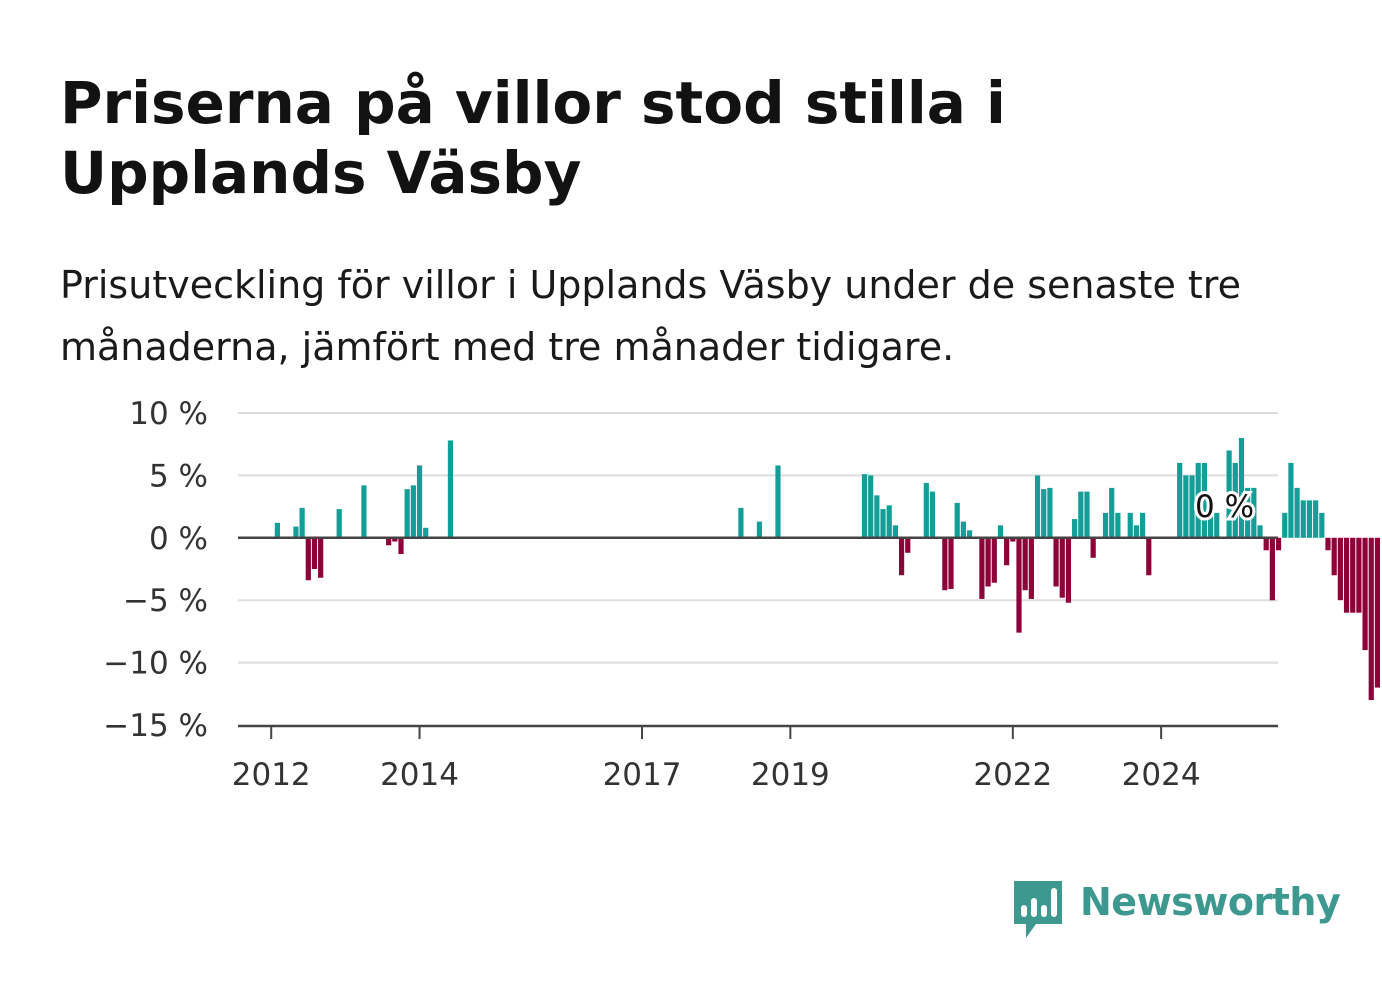  What do you see at coordinates (178, 539) in the screenshot?
I see `y-tick-label: 0 %` at bounding box center [178, 539].